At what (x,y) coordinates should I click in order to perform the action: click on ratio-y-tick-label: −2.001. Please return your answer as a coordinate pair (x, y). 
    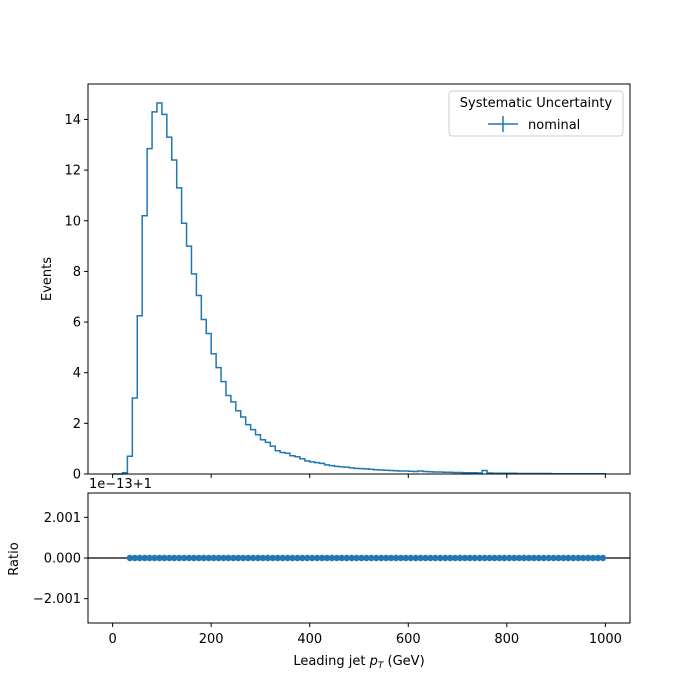
    Looking at the image, I should click on (57, 599).